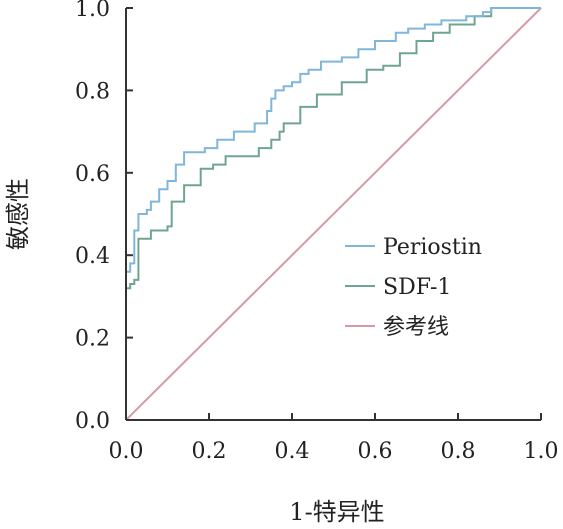  I want to click on x-tick-label: 0.2, so click(209, 451).